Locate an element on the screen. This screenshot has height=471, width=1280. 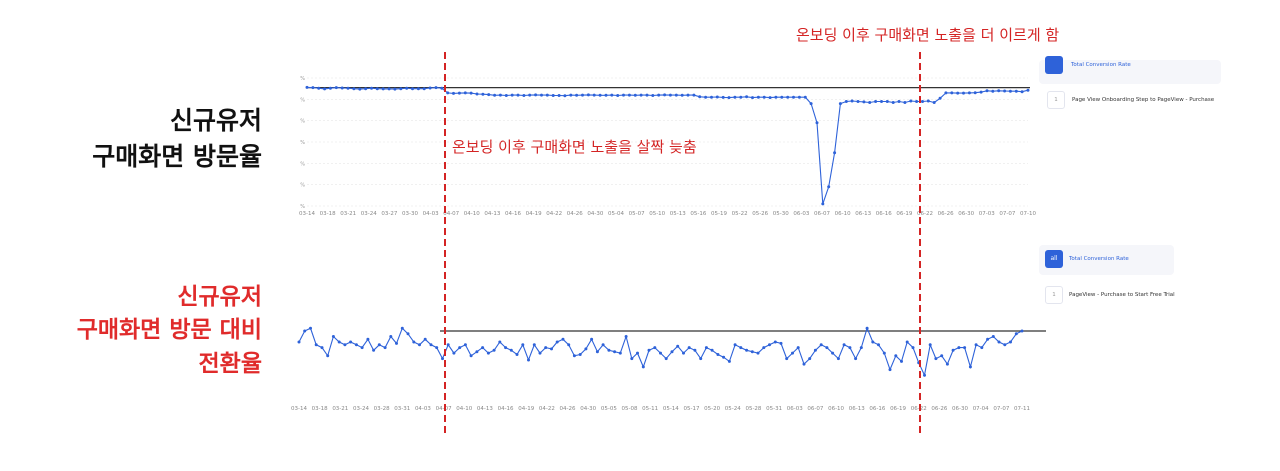
x-tick-label: 06-10 is located at coordinates (836, 409).